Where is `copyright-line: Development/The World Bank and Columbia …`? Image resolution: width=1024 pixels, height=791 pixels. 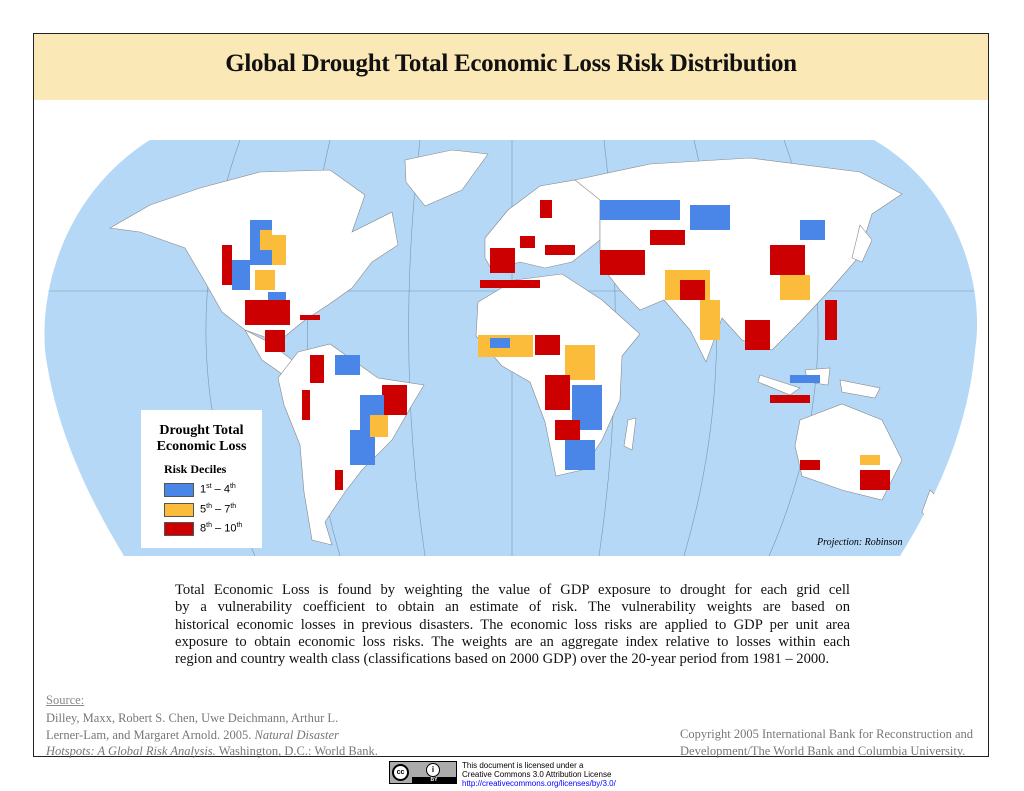
copyright-line: Development/The World Bank and Columbia … is located at coordinates (823, 750).